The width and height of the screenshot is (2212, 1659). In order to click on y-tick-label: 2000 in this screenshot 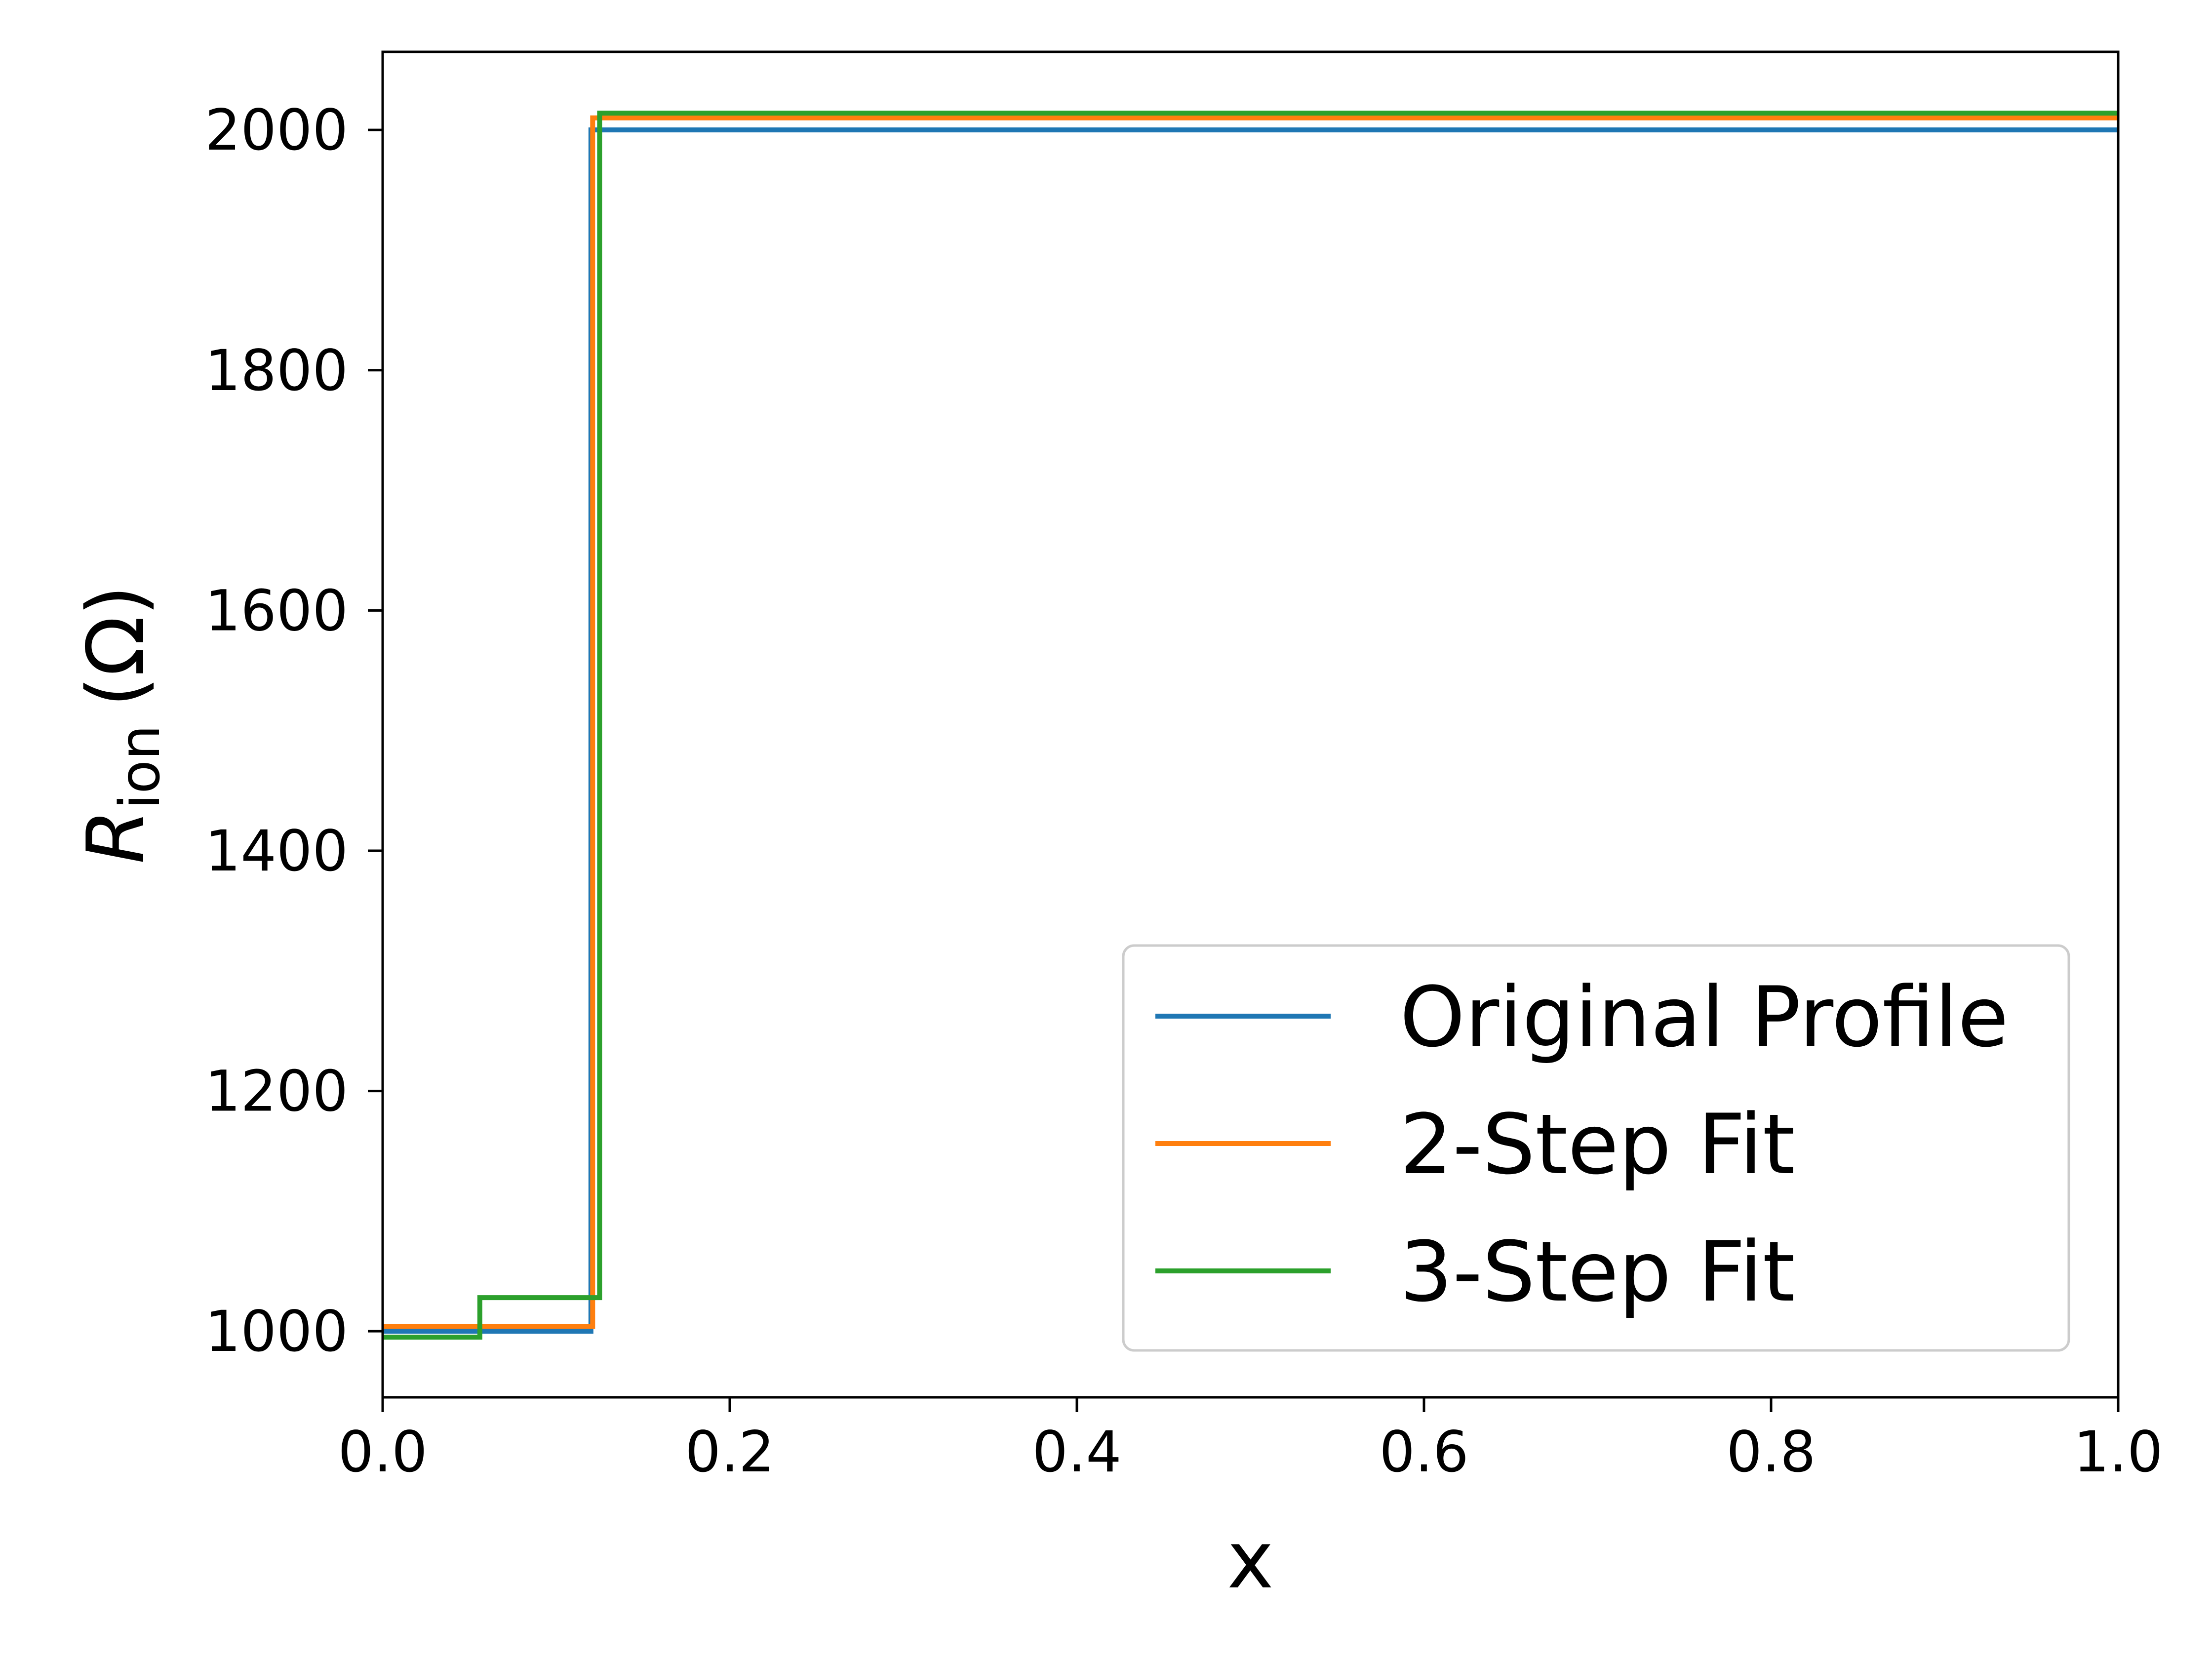, I will do `click(276, 130)`.